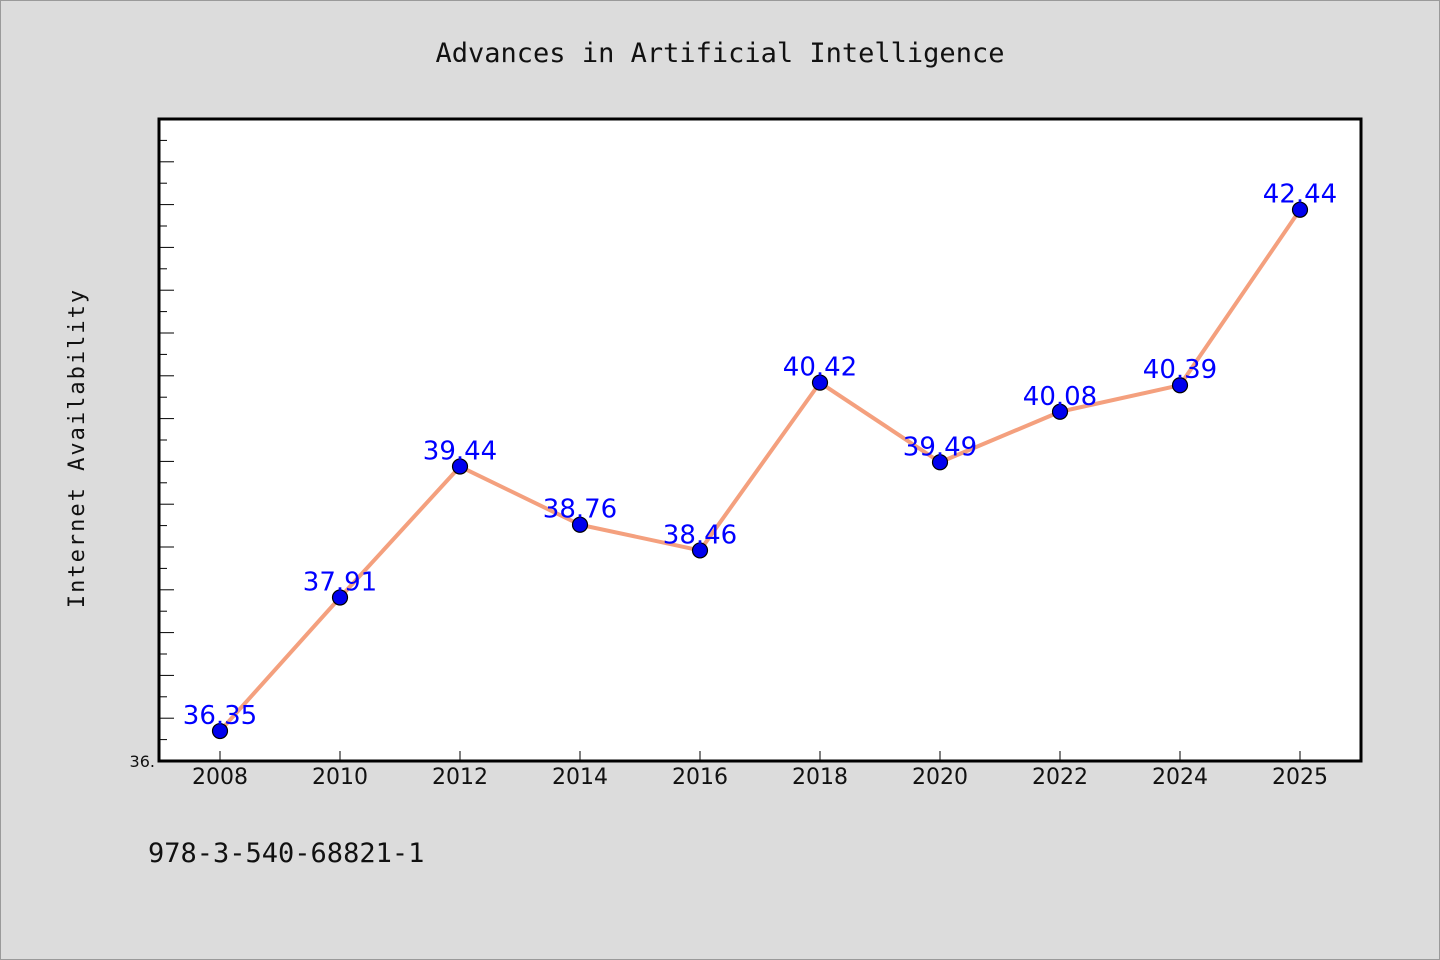  What do you see at coordinates (340, 583) in the screenshot?
I see `data-label: 37.91` at bounding box center [340, 583].